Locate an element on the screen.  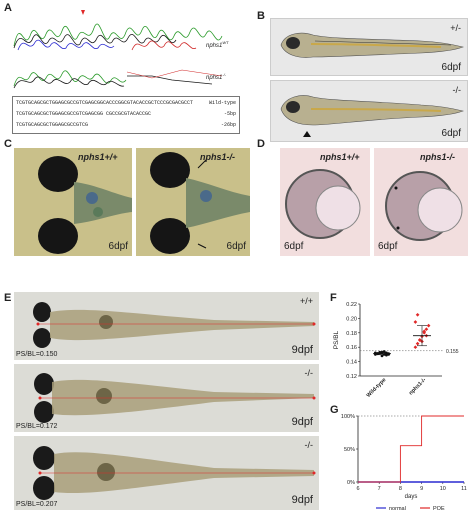
series-line-poe is located at coordinates (411, 449).